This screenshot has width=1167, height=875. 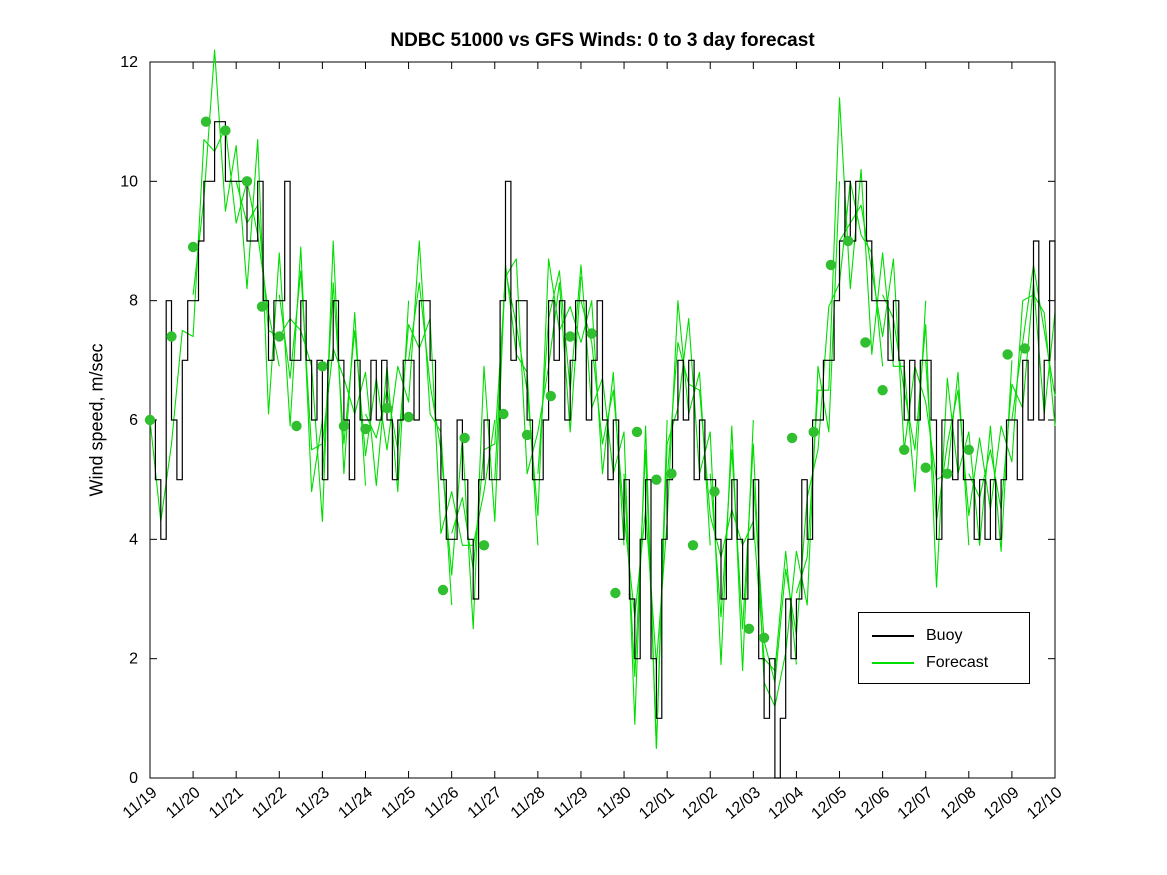 What do you see at coordinates (528, 803) in the screenshot?
I see `x-tick-label: 11/28` at bounding box center [528, 803].